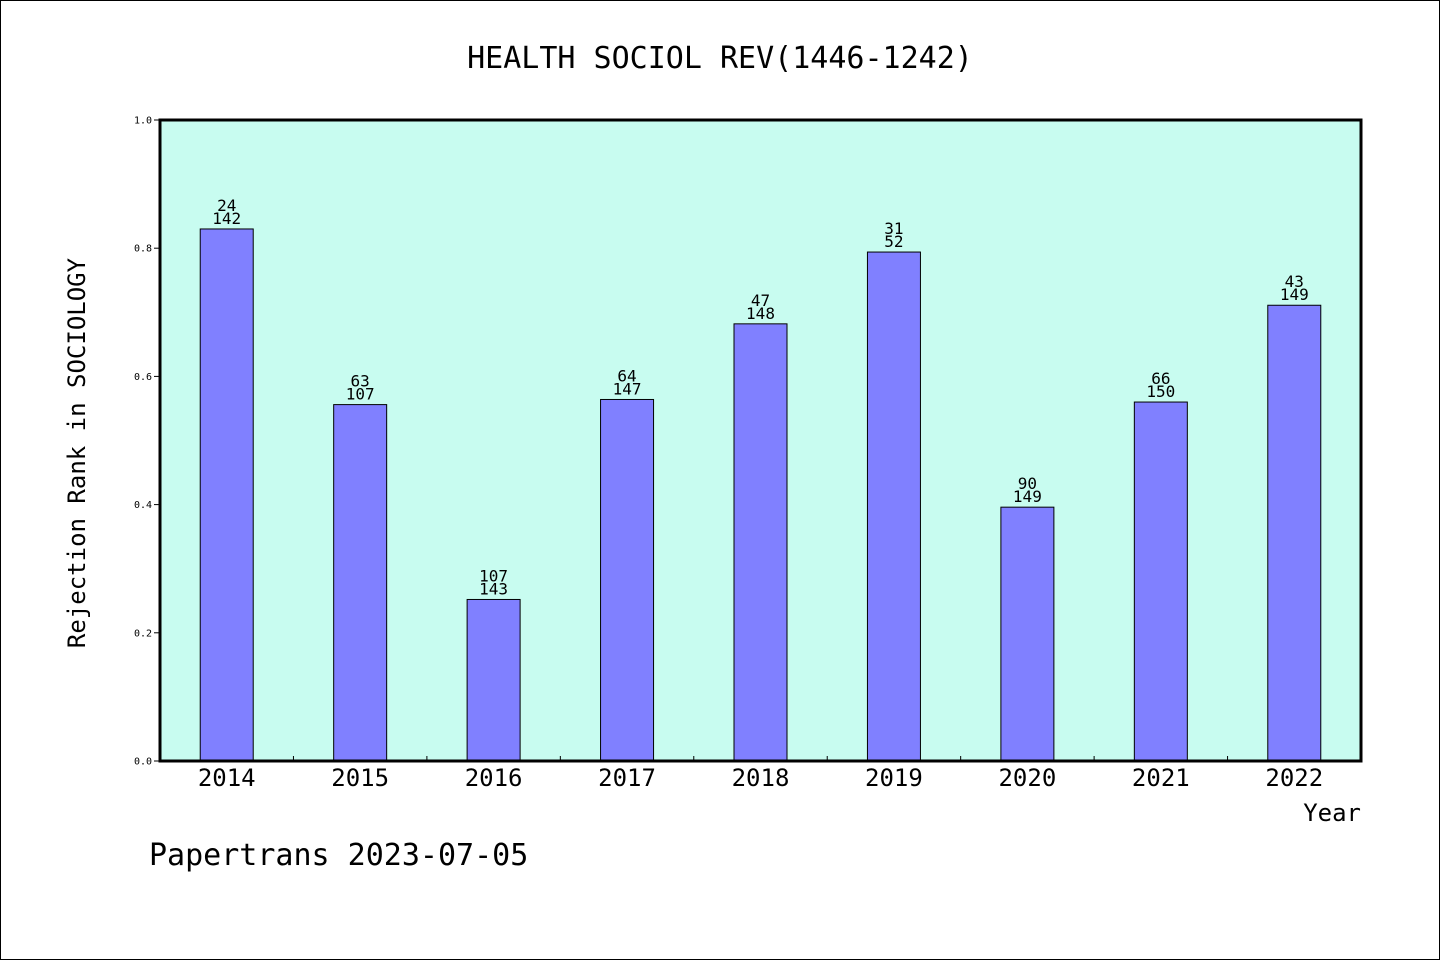 This screenshot has height=963, width=1440. I want to click on bar-2020, so click(1027, 634).